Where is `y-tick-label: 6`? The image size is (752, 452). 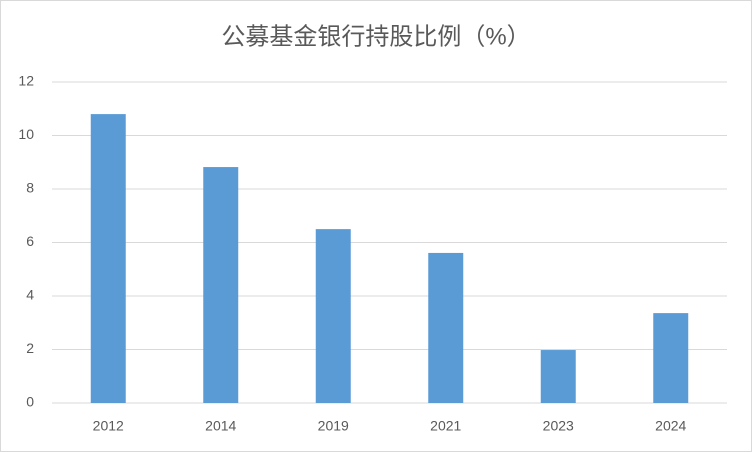
y-tick-label: 6 is located at coordinates (30, 241).